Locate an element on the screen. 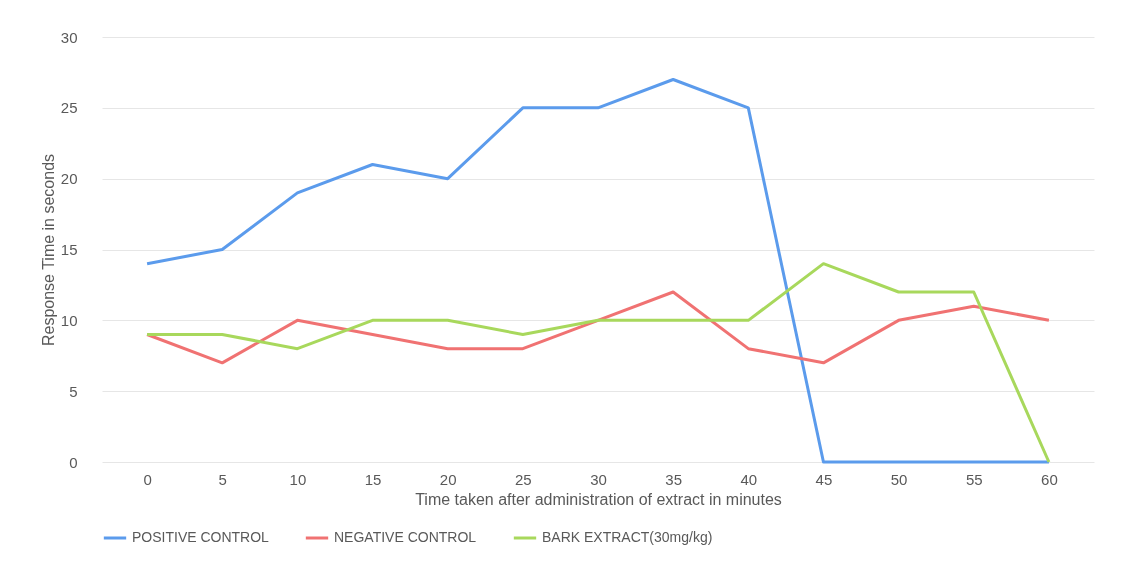 This screenshot has height=565, width=1124. x-tick-label: 45 is located at coordinates (824, 479).